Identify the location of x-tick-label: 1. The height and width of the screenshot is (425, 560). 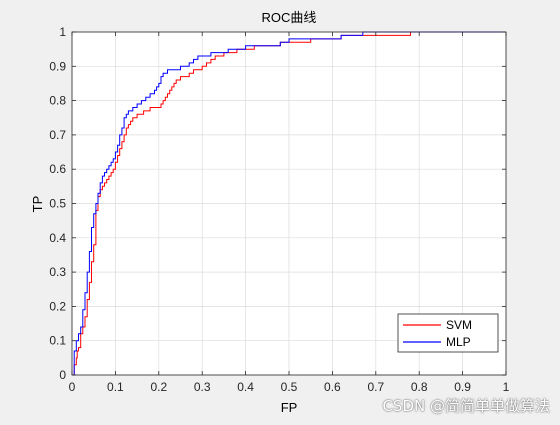
(506, 387).